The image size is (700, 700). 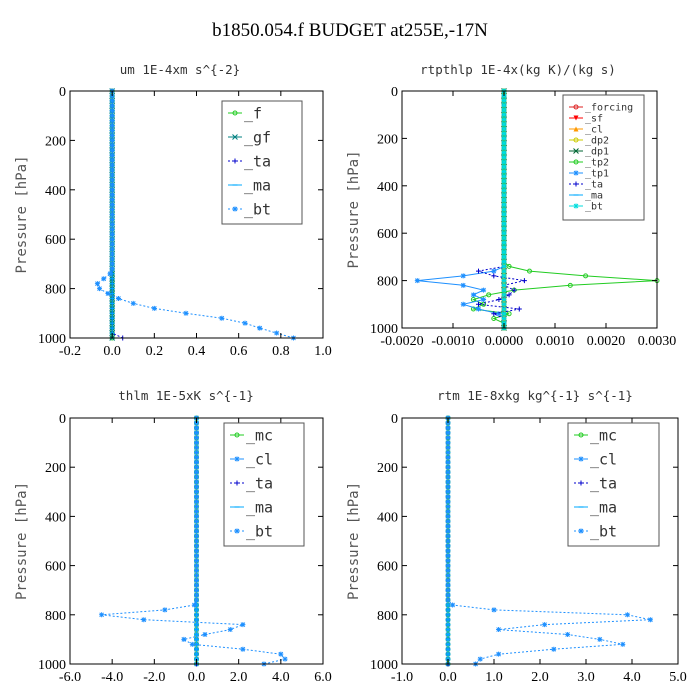 I want to click on series-line, so click(x=461, y=209).